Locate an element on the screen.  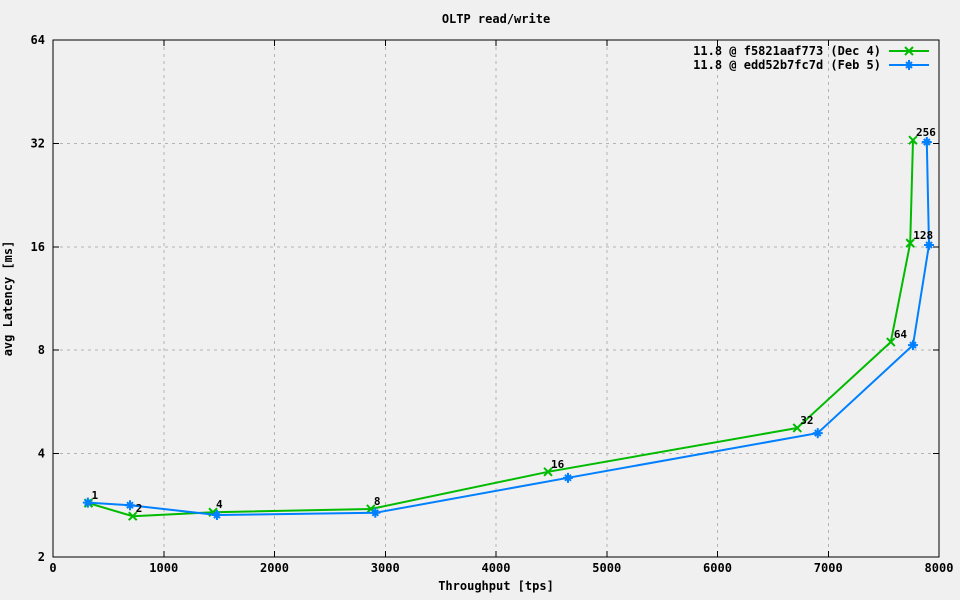
point-label: 64 is located at coordinates (901, 334).